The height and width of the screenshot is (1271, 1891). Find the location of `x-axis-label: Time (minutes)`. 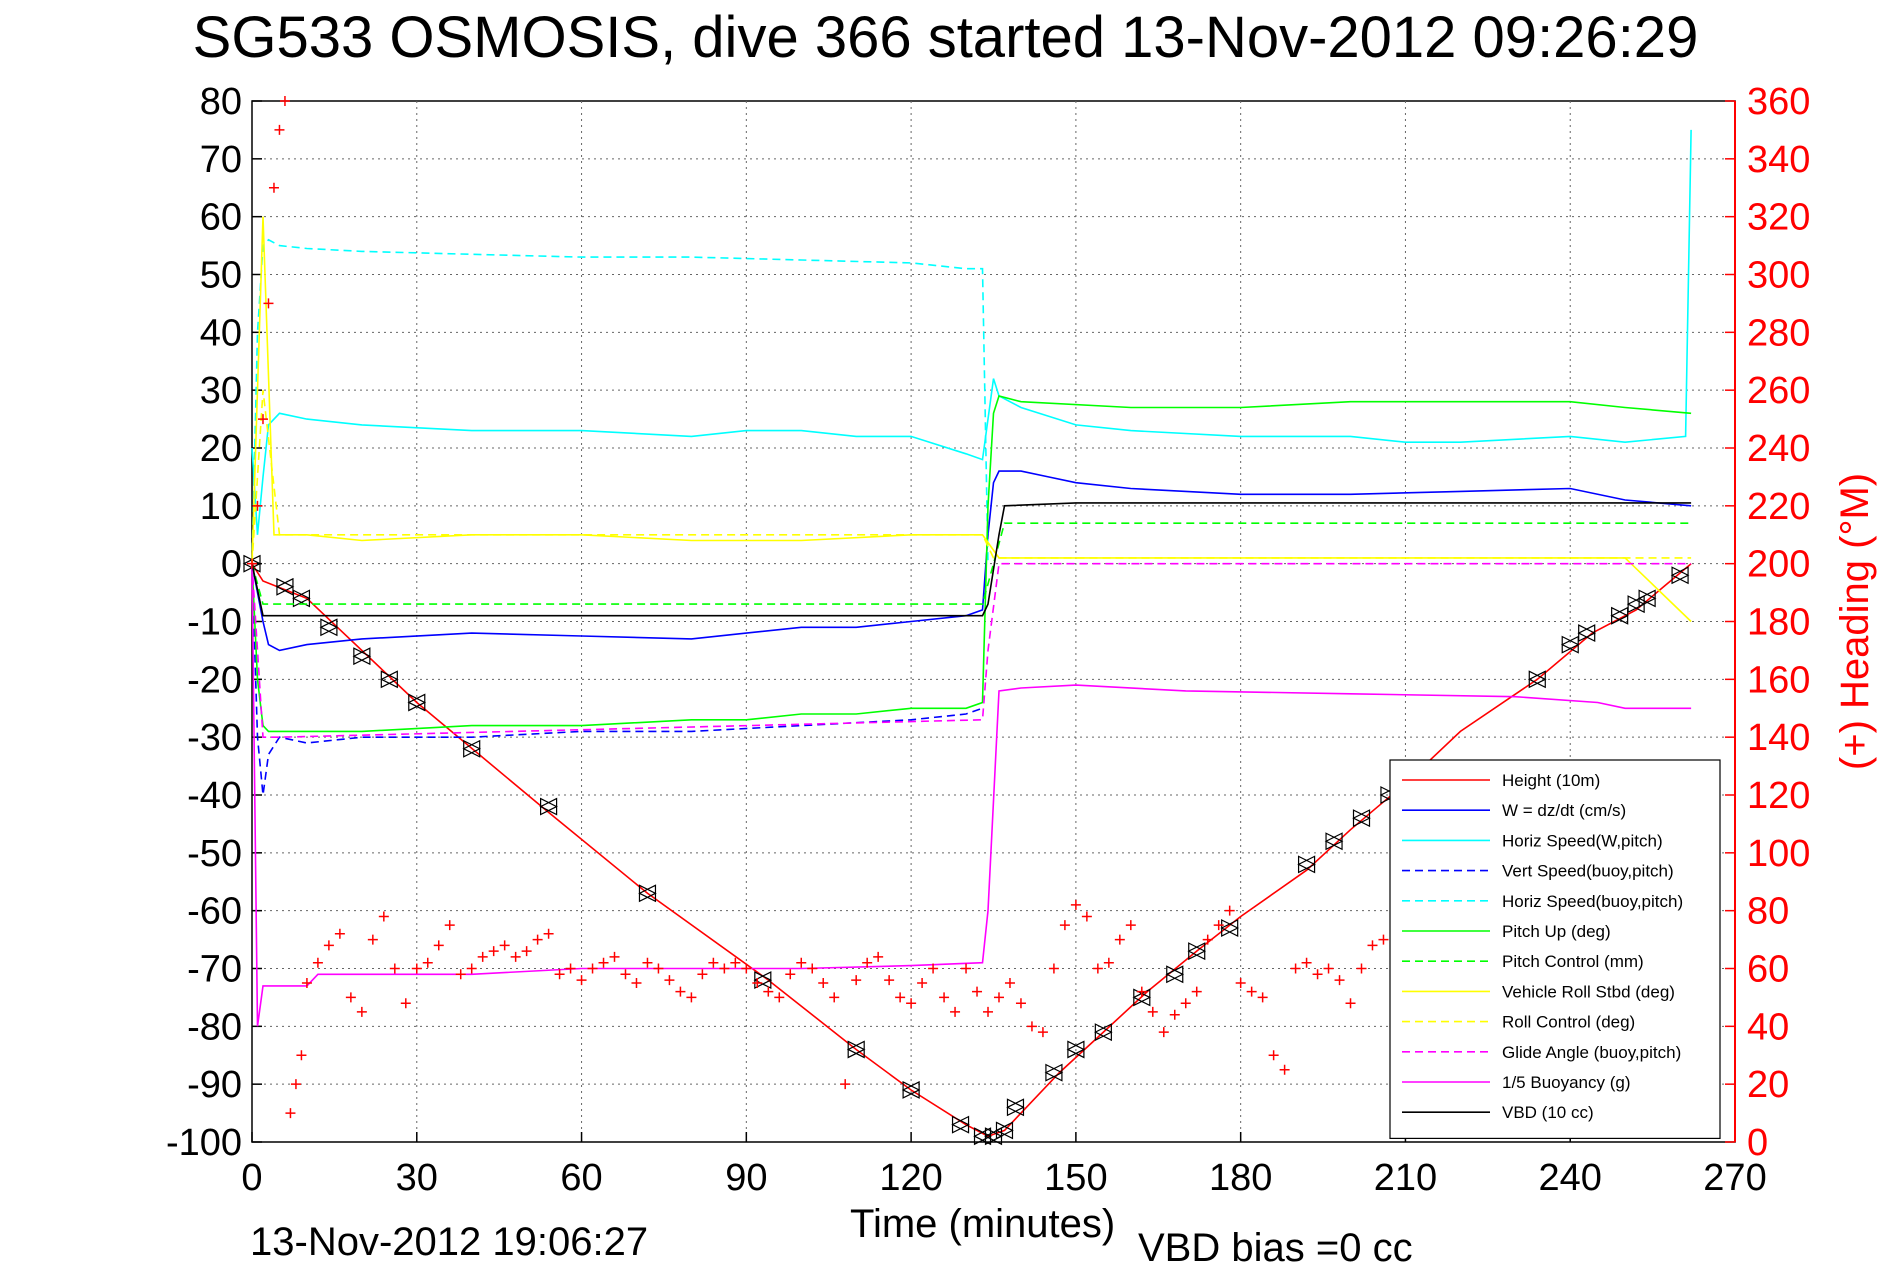

x-axis-label: Time (minutes) is located at coordinates (983, 1224).